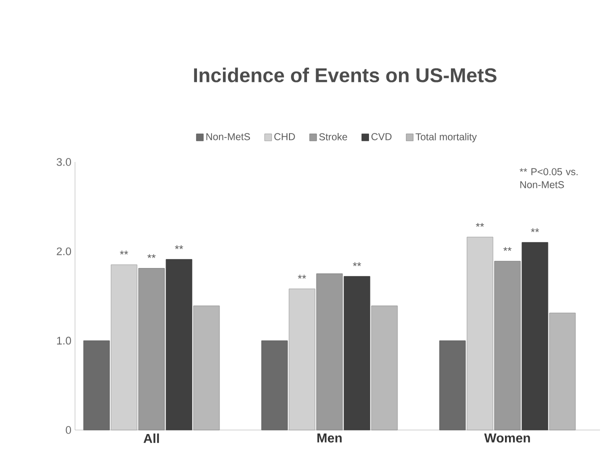 The image size is (607, 460). Describe the element at coordinates (333, 136) in the screenshot. I see `legend-label: Stroke` at that location.